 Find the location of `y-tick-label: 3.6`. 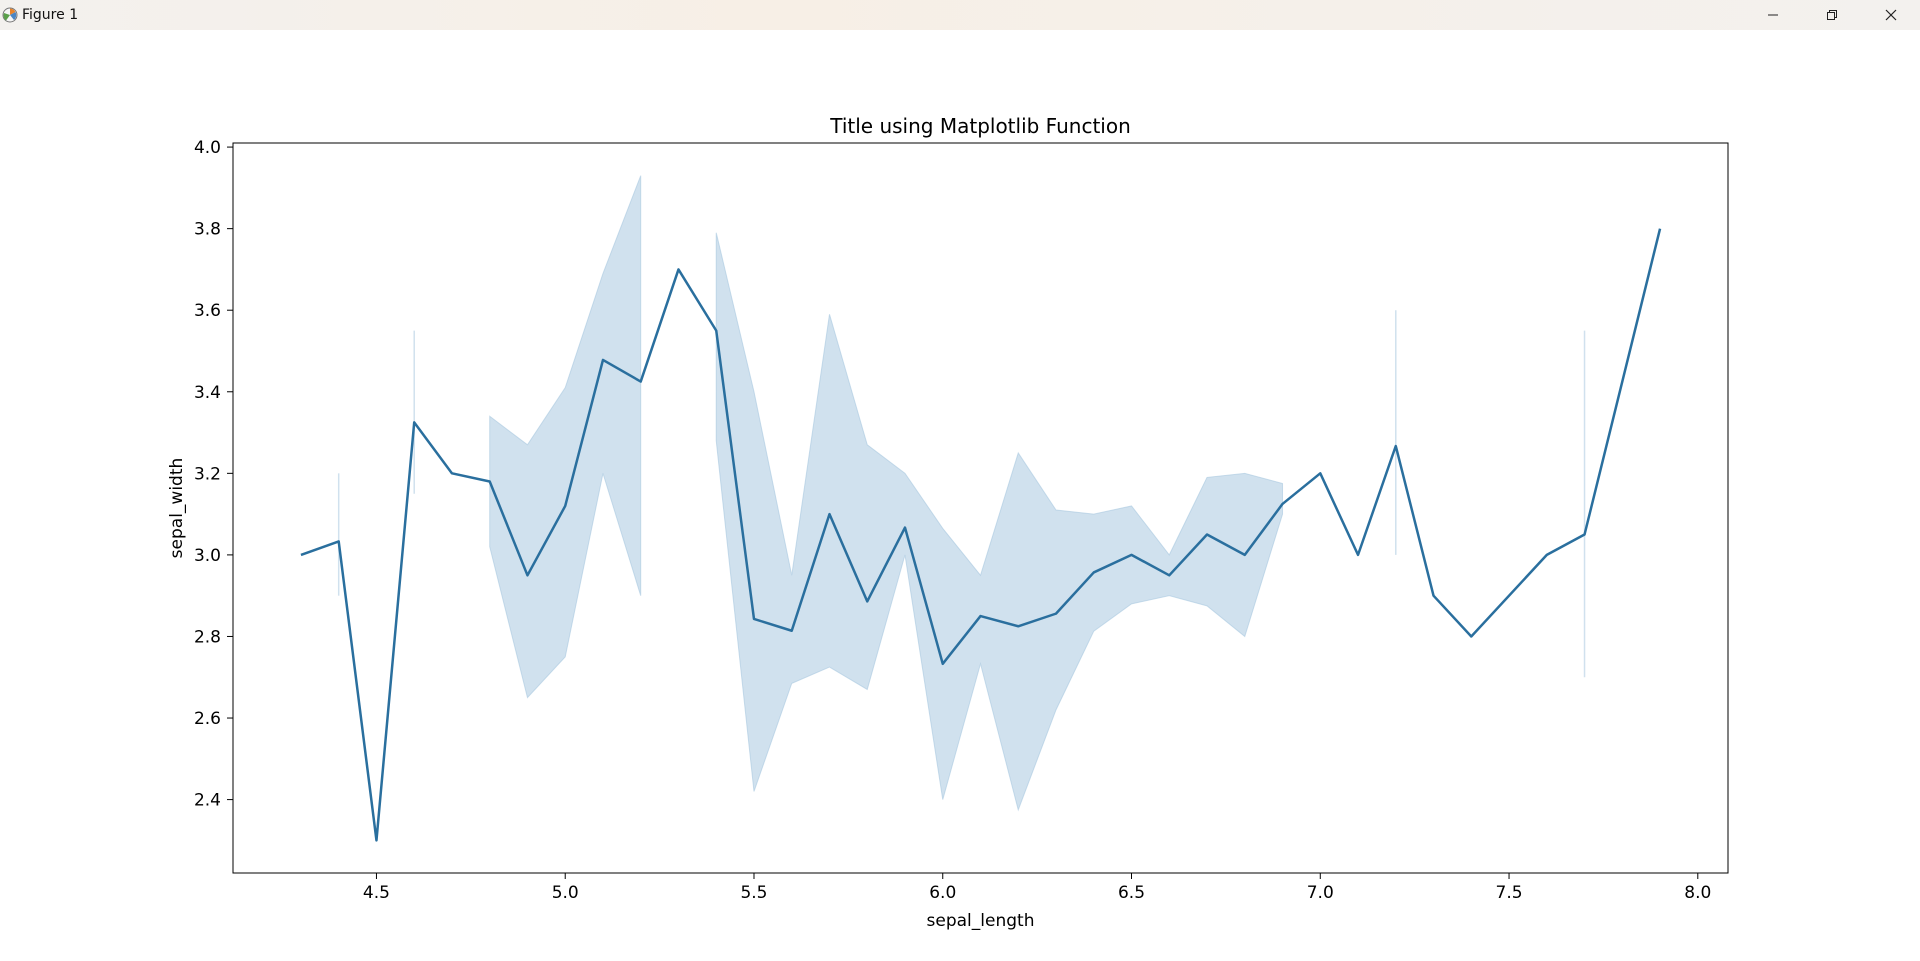

y-tick-label: 3.6 is located at coordinates (207, 311).